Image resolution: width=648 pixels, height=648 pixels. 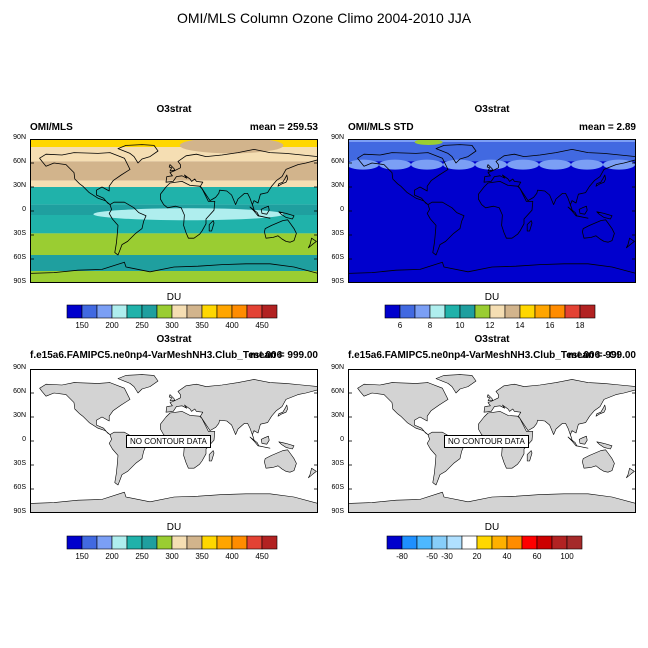 I want to click on colorbar-tick-label: 150, so click(x=82, y=556).